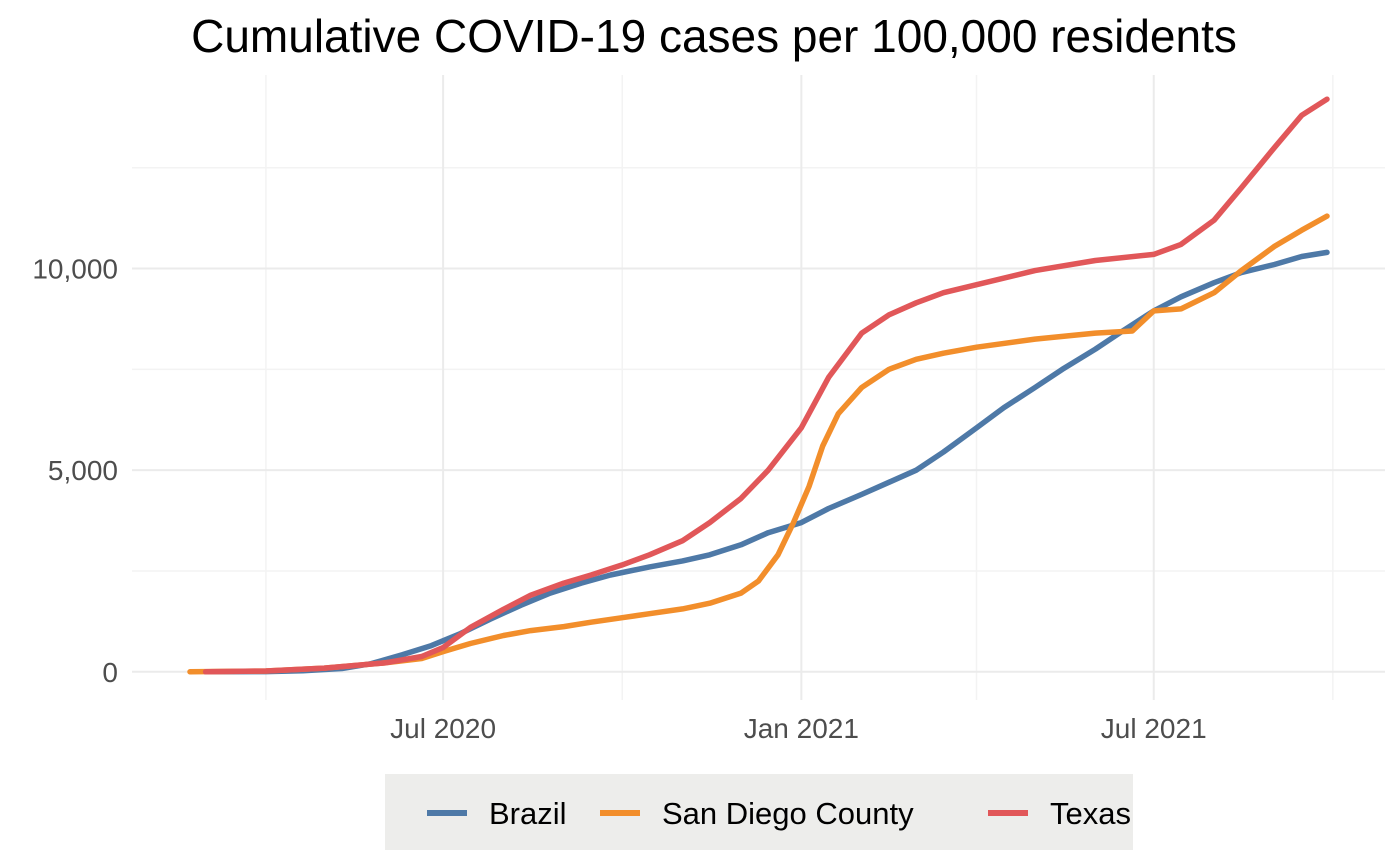 This screenshot has width=1400, height=865. I want to click on legend-item-brazil: Brazil, so click(497, 813).